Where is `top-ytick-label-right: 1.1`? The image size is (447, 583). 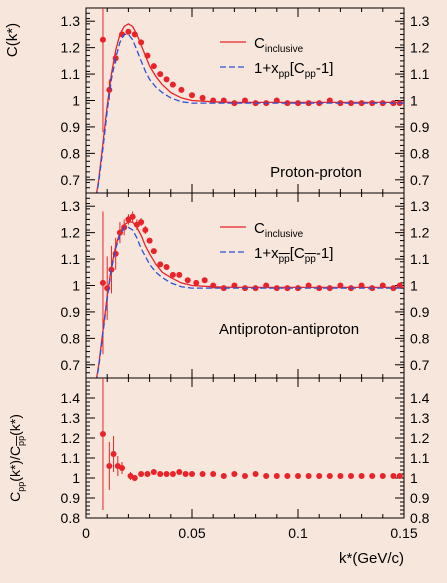 top-ytick-label-right: 1.1 is located at coordinates (420, 74).